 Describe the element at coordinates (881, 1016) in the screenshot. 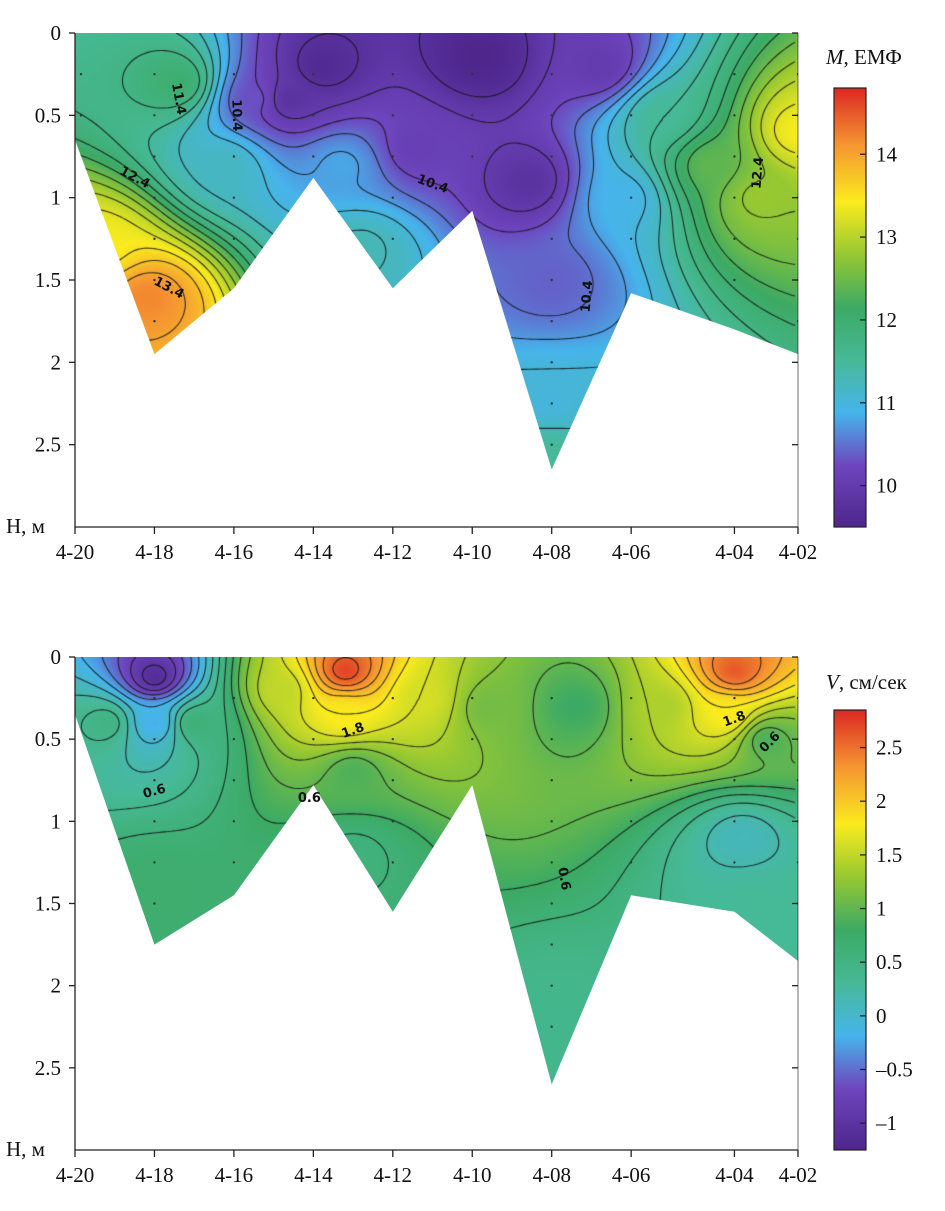

I see `colorbar-tick-label: 0` at that location.